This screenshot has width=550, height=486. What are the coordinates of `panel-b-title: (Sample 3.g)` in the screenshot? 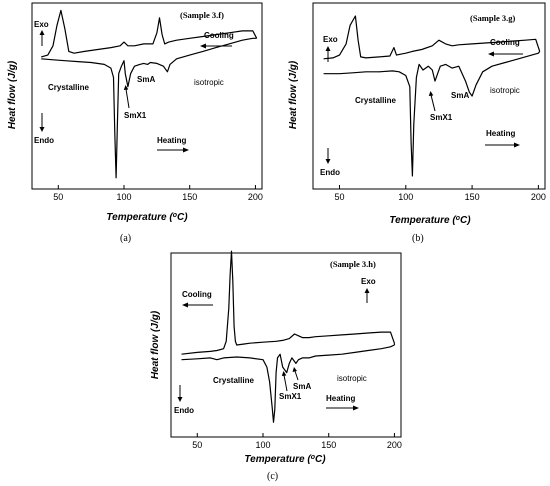 It's located at (493, 18).